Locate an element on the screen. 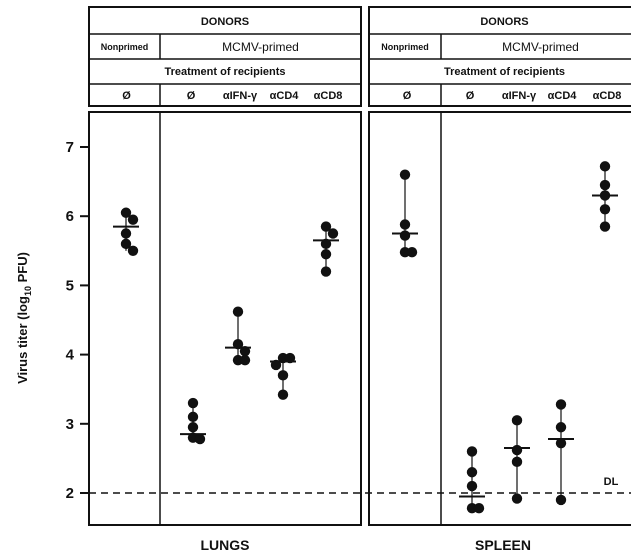 This screenshot has width=631, height=557. y-tick-label: 5 is located at coordinates (70, 285).